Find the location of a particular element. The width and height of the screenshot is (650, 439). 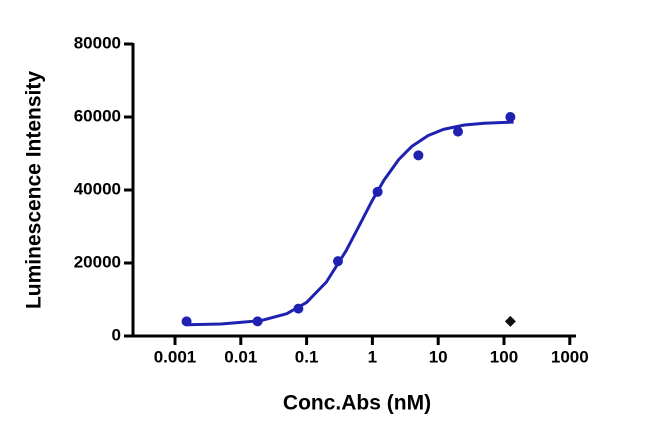

x-tick-label: 100 is located at coordinates (504, 356).